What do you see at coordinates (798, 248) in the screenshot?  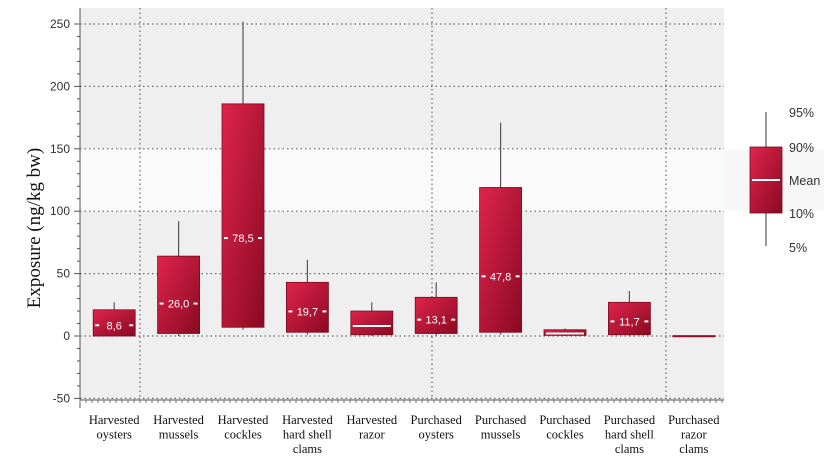 I see `legend-label-p5: 5%` at bounding box center [798, 248].